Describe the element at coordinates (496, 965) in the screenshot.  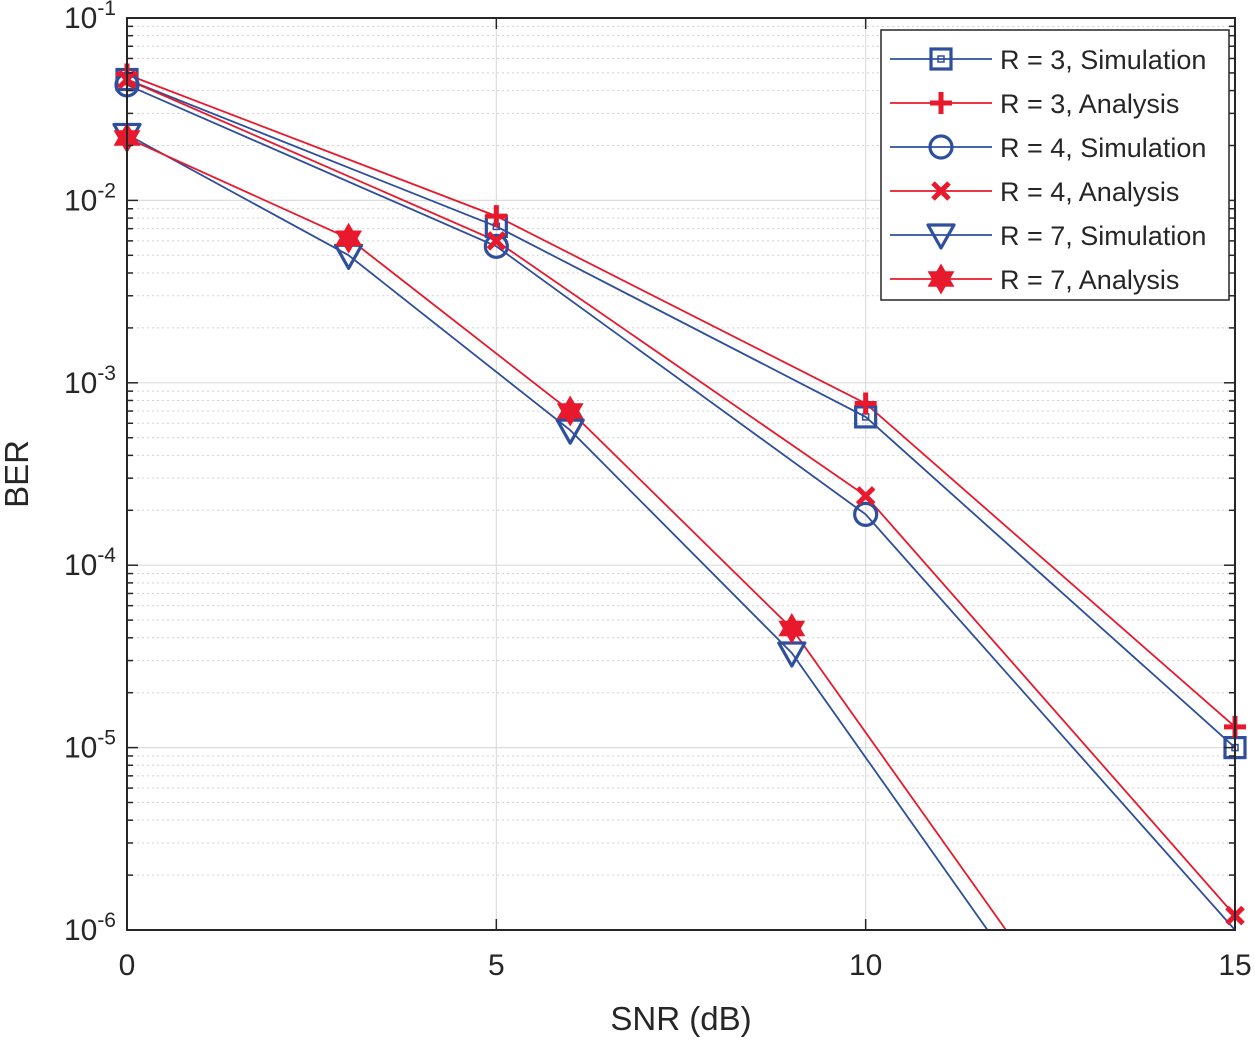
I see `x-tick-label: 5` at that location.